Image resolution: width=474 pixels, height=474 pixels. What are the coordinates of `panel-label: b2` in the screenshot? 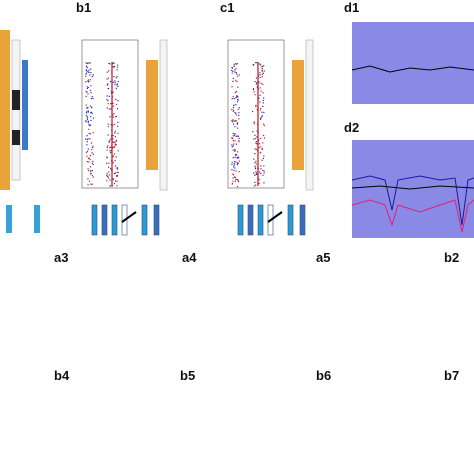 It's located at (451, 257).